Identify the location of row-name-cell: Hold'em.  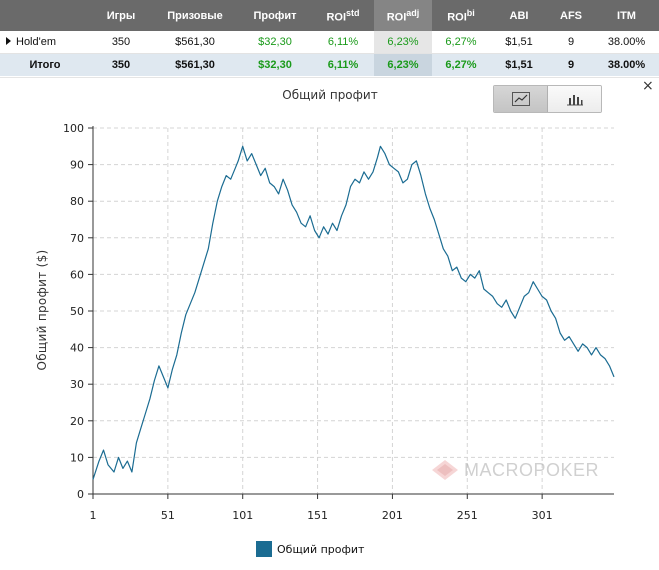
(45, 42).